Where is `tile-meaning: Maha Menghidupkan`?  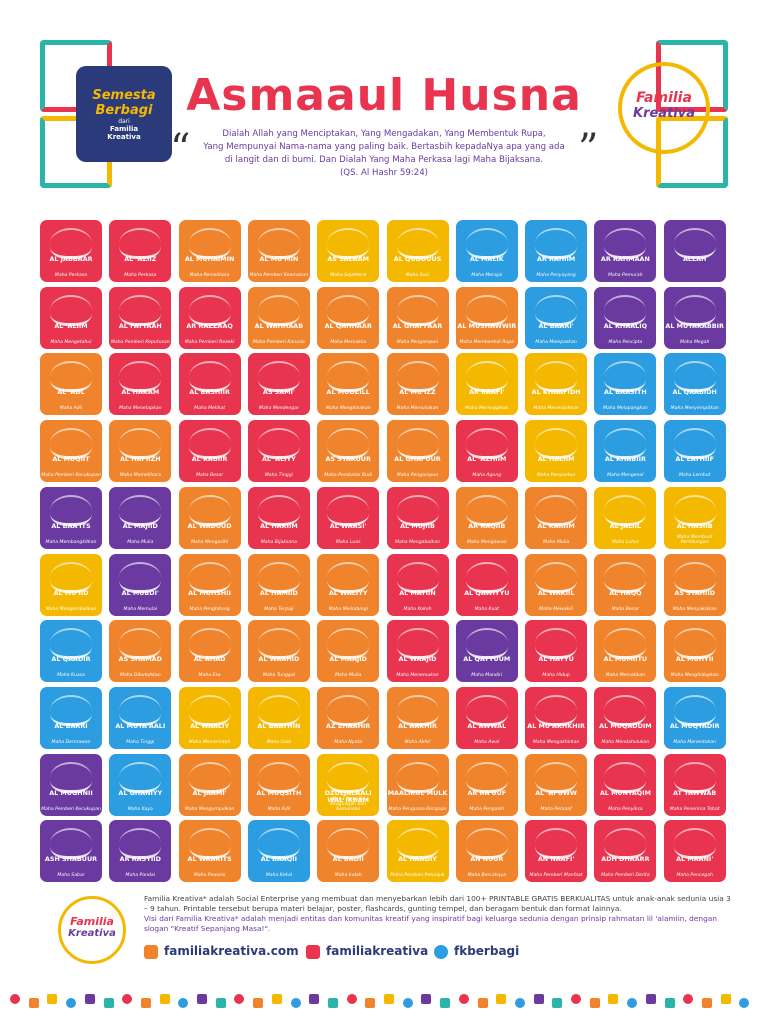 tile-meaning: Maha Menghidupkan is located at coordinates (694, 676).